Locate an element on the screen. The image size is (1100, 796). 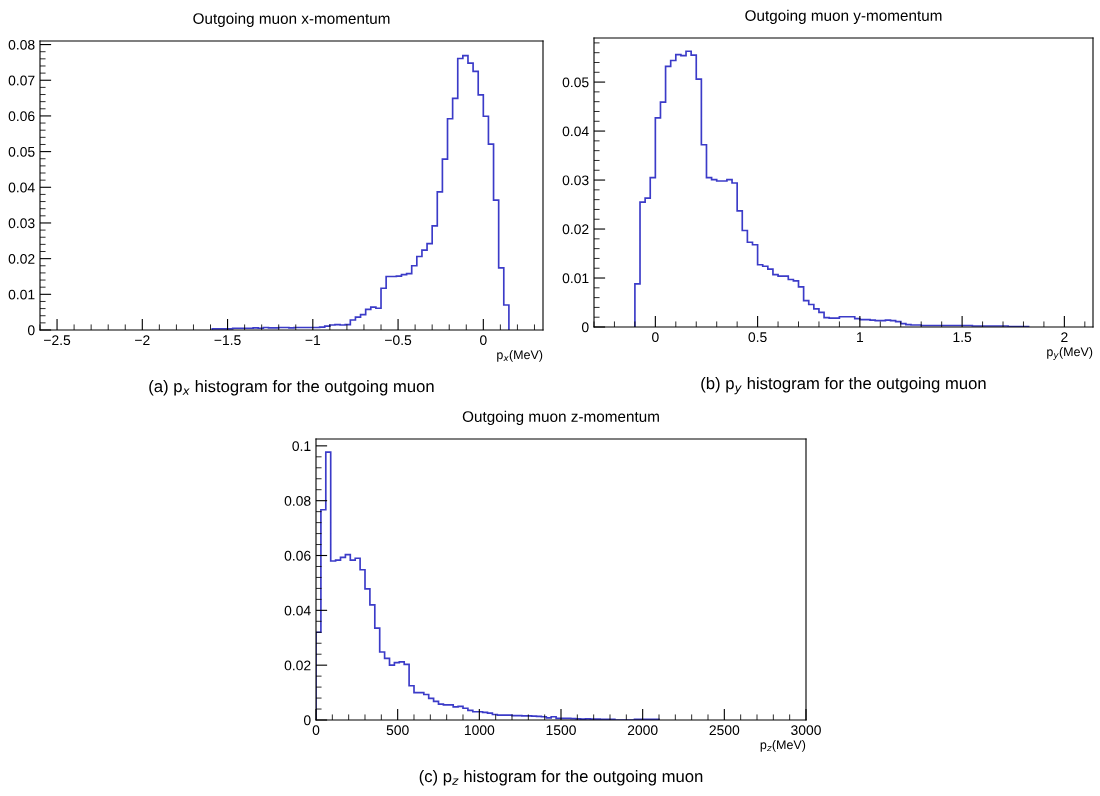
x-tick-label: −2 is located at coordinates (142, 340).